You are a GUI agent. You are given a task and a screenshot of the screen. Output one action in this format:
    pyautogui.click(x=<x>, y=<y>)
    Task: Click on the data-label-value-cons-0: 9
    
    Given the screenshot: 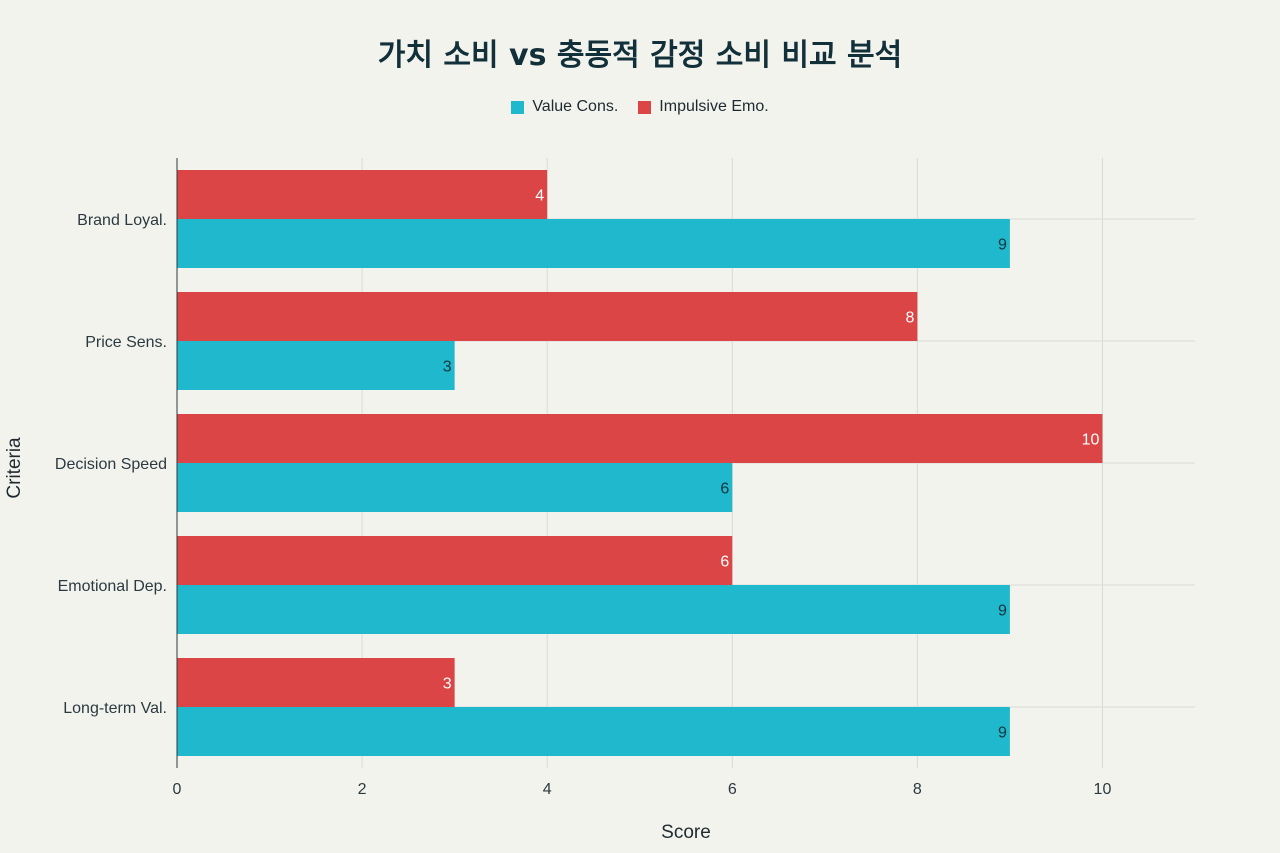 What is the action you would take?
    pyautogui.click(x=1002, y=245)
    